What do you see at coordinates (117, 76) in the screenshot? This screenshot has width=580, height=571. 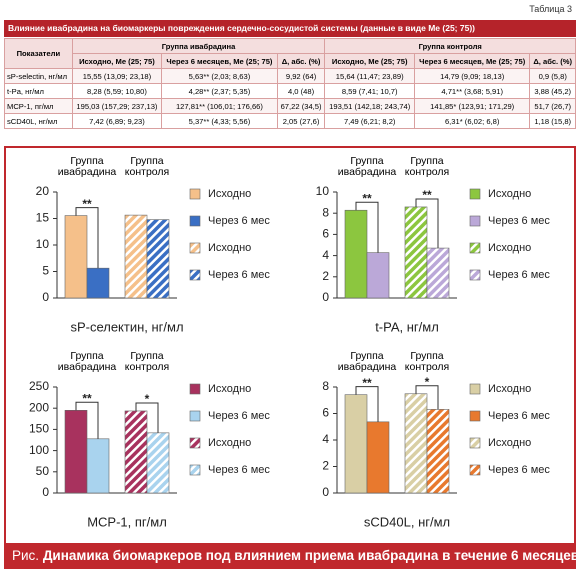 I see `table-cell: 15,55 (13,09; 23,18)` at bounding box center [117, 76].